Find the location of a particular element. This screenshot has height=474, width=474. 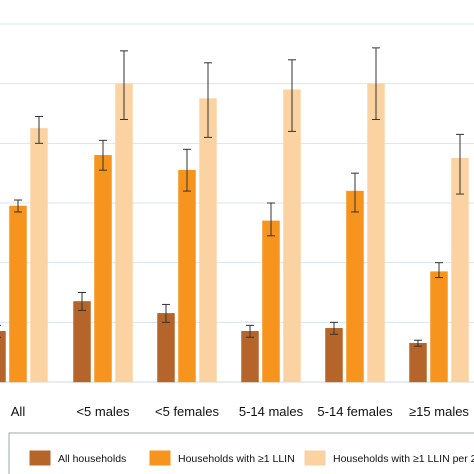

category-label-5-14-males: 5-14 males is located at coordinates (271, 411).